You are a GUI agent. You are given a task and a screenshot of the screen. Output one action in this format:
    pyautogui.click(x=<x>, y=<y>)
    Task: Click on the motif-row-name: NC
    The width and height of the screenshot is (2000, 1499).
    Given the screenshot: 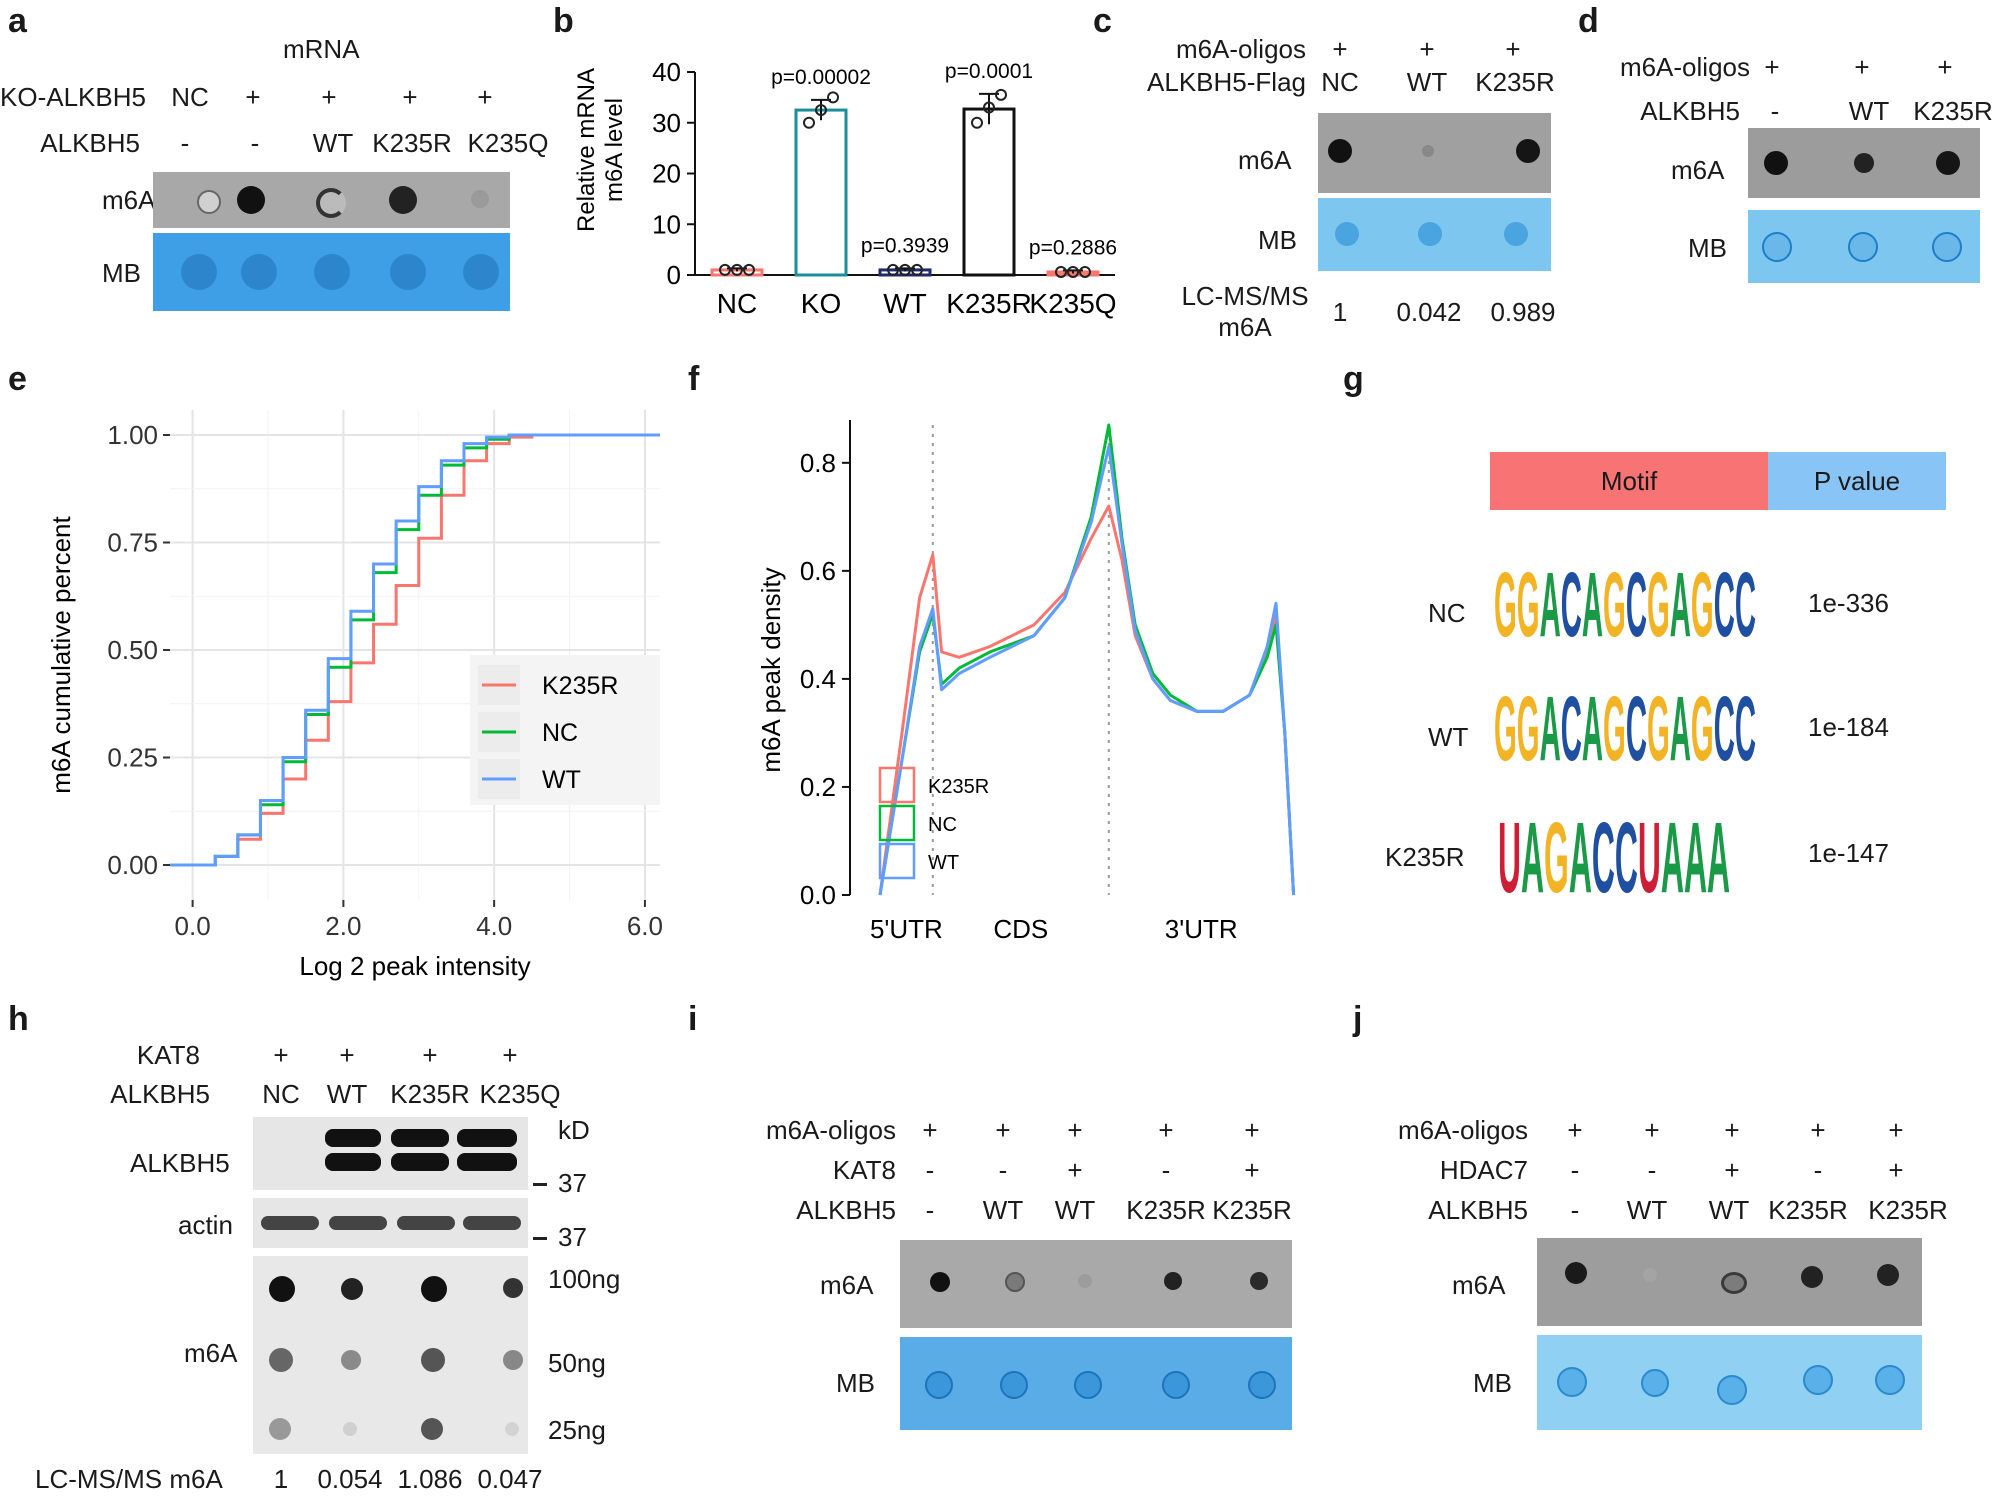 What is the action you would take?
    pyautogui.click(x=1447, y=613)
    